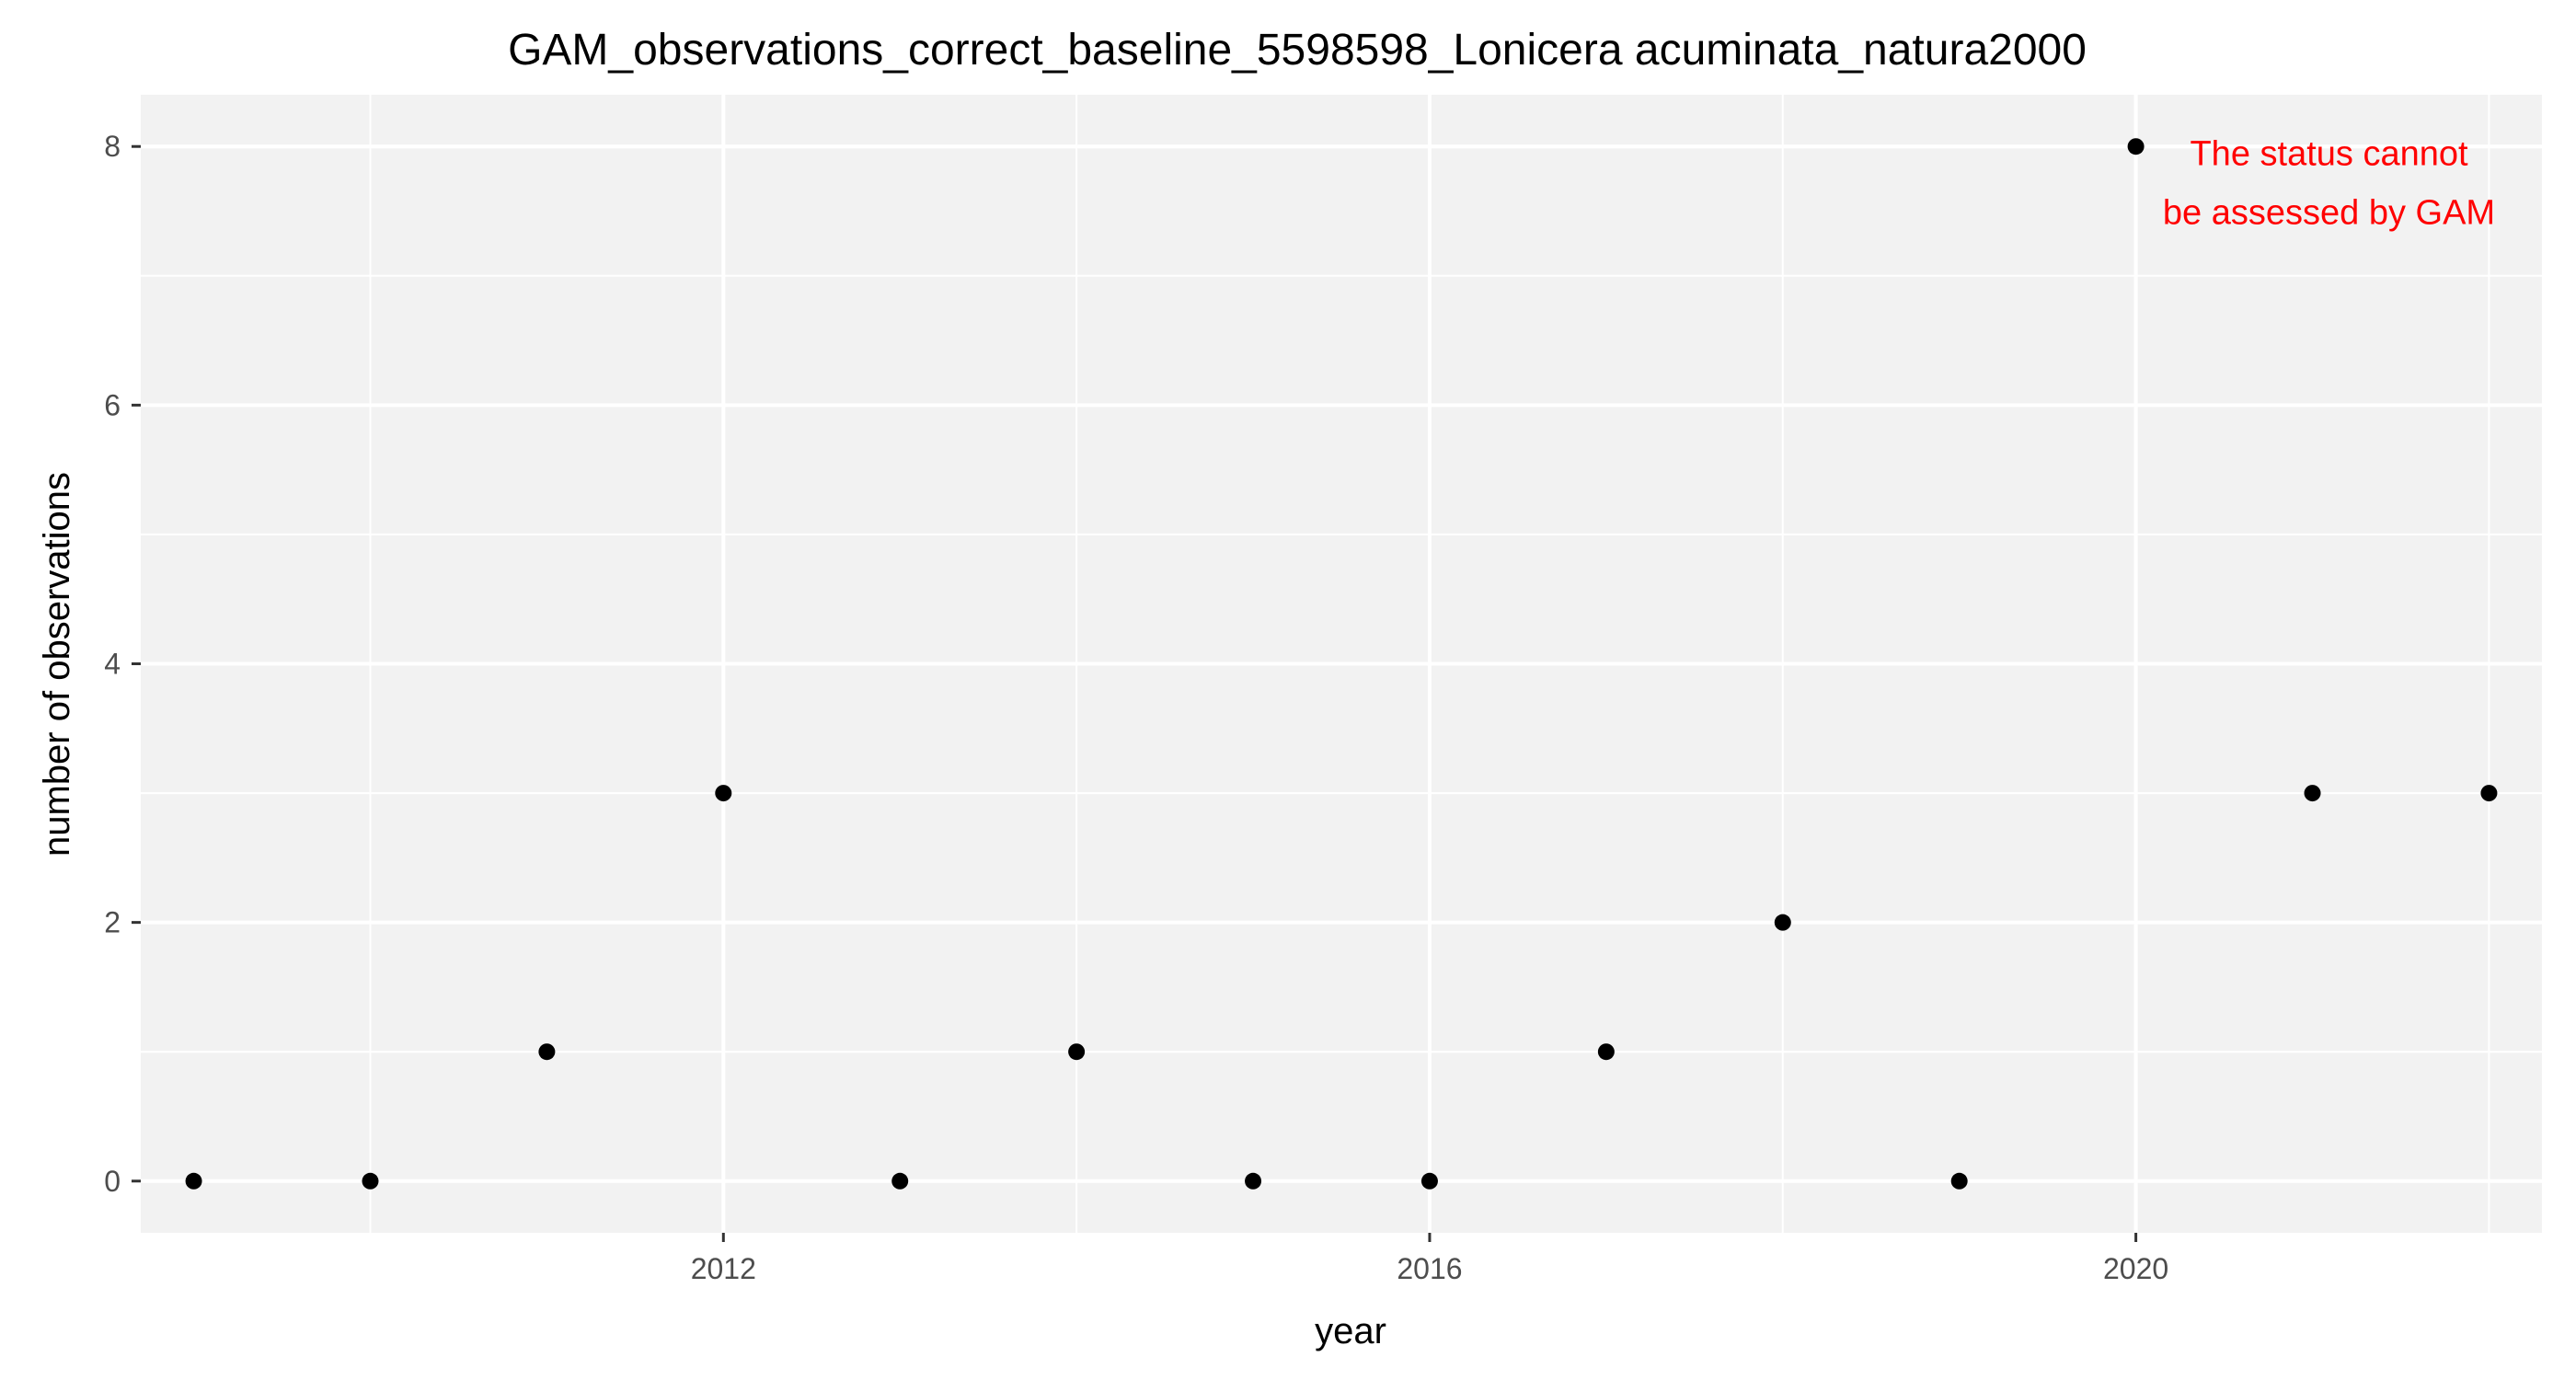 The width and height of the screenshot is (2576, 1380). I want to click on y-tick-label: 8, so click(112, 146).